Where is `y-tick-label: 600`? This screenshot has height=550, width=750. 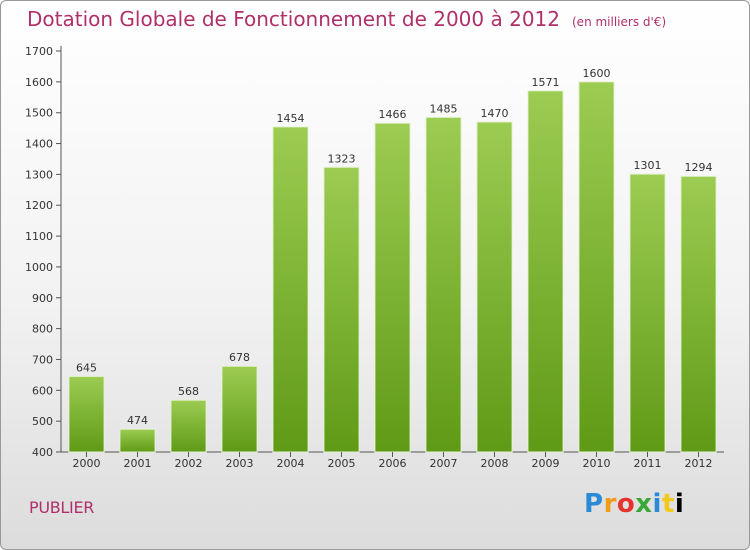 y-tick-label: 600 is located at coordinates (42, 390).